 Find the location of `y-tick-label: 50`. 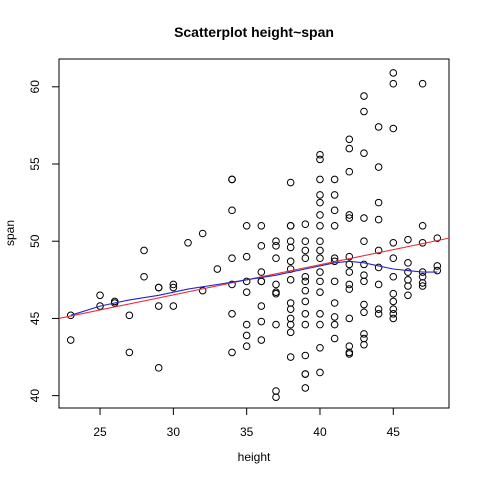

y-tick-label: 50 is located at coordinates (35, 241).